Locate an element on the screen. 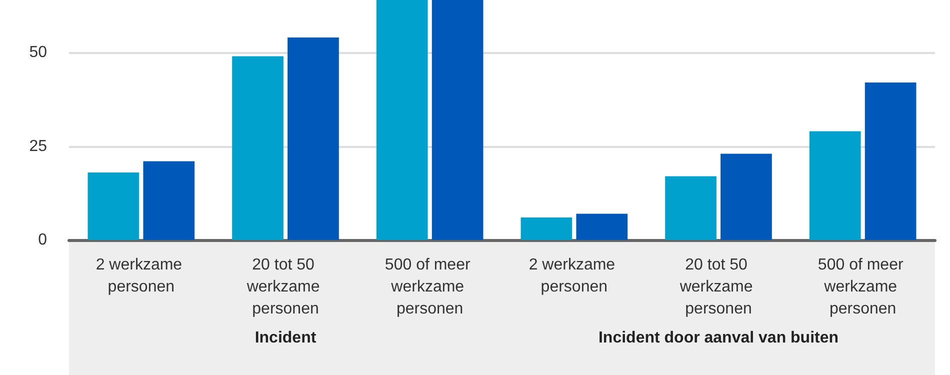  y-tick-label: 0 is located at coordinates (43, 240).